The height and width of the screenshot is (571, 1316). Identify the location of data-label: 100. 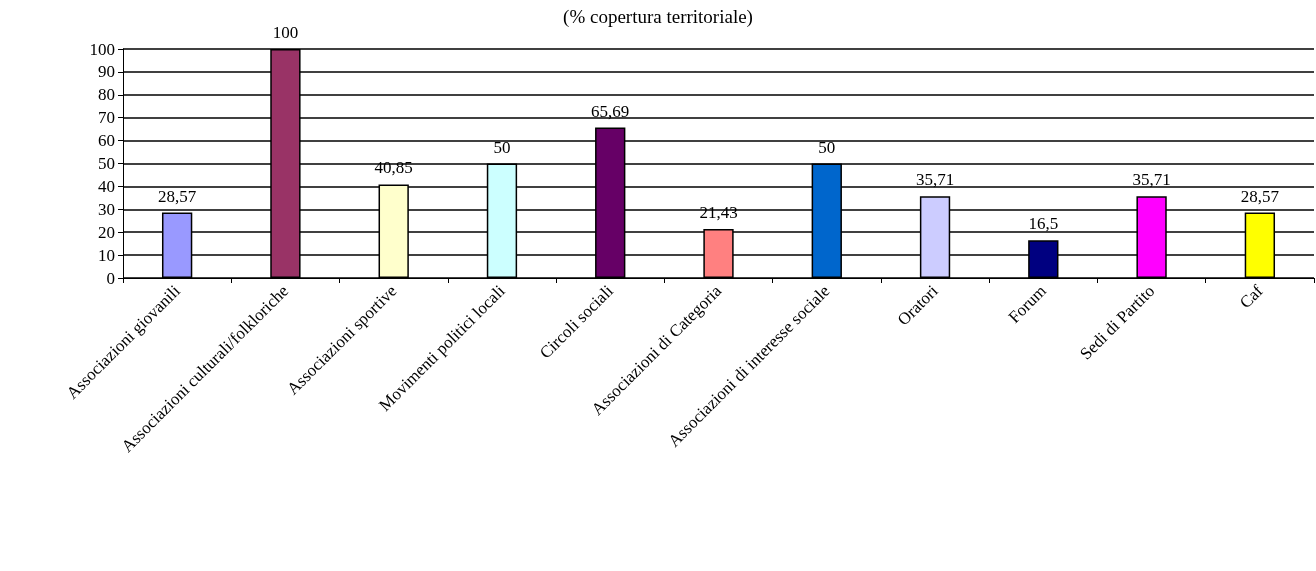
(285, 32).